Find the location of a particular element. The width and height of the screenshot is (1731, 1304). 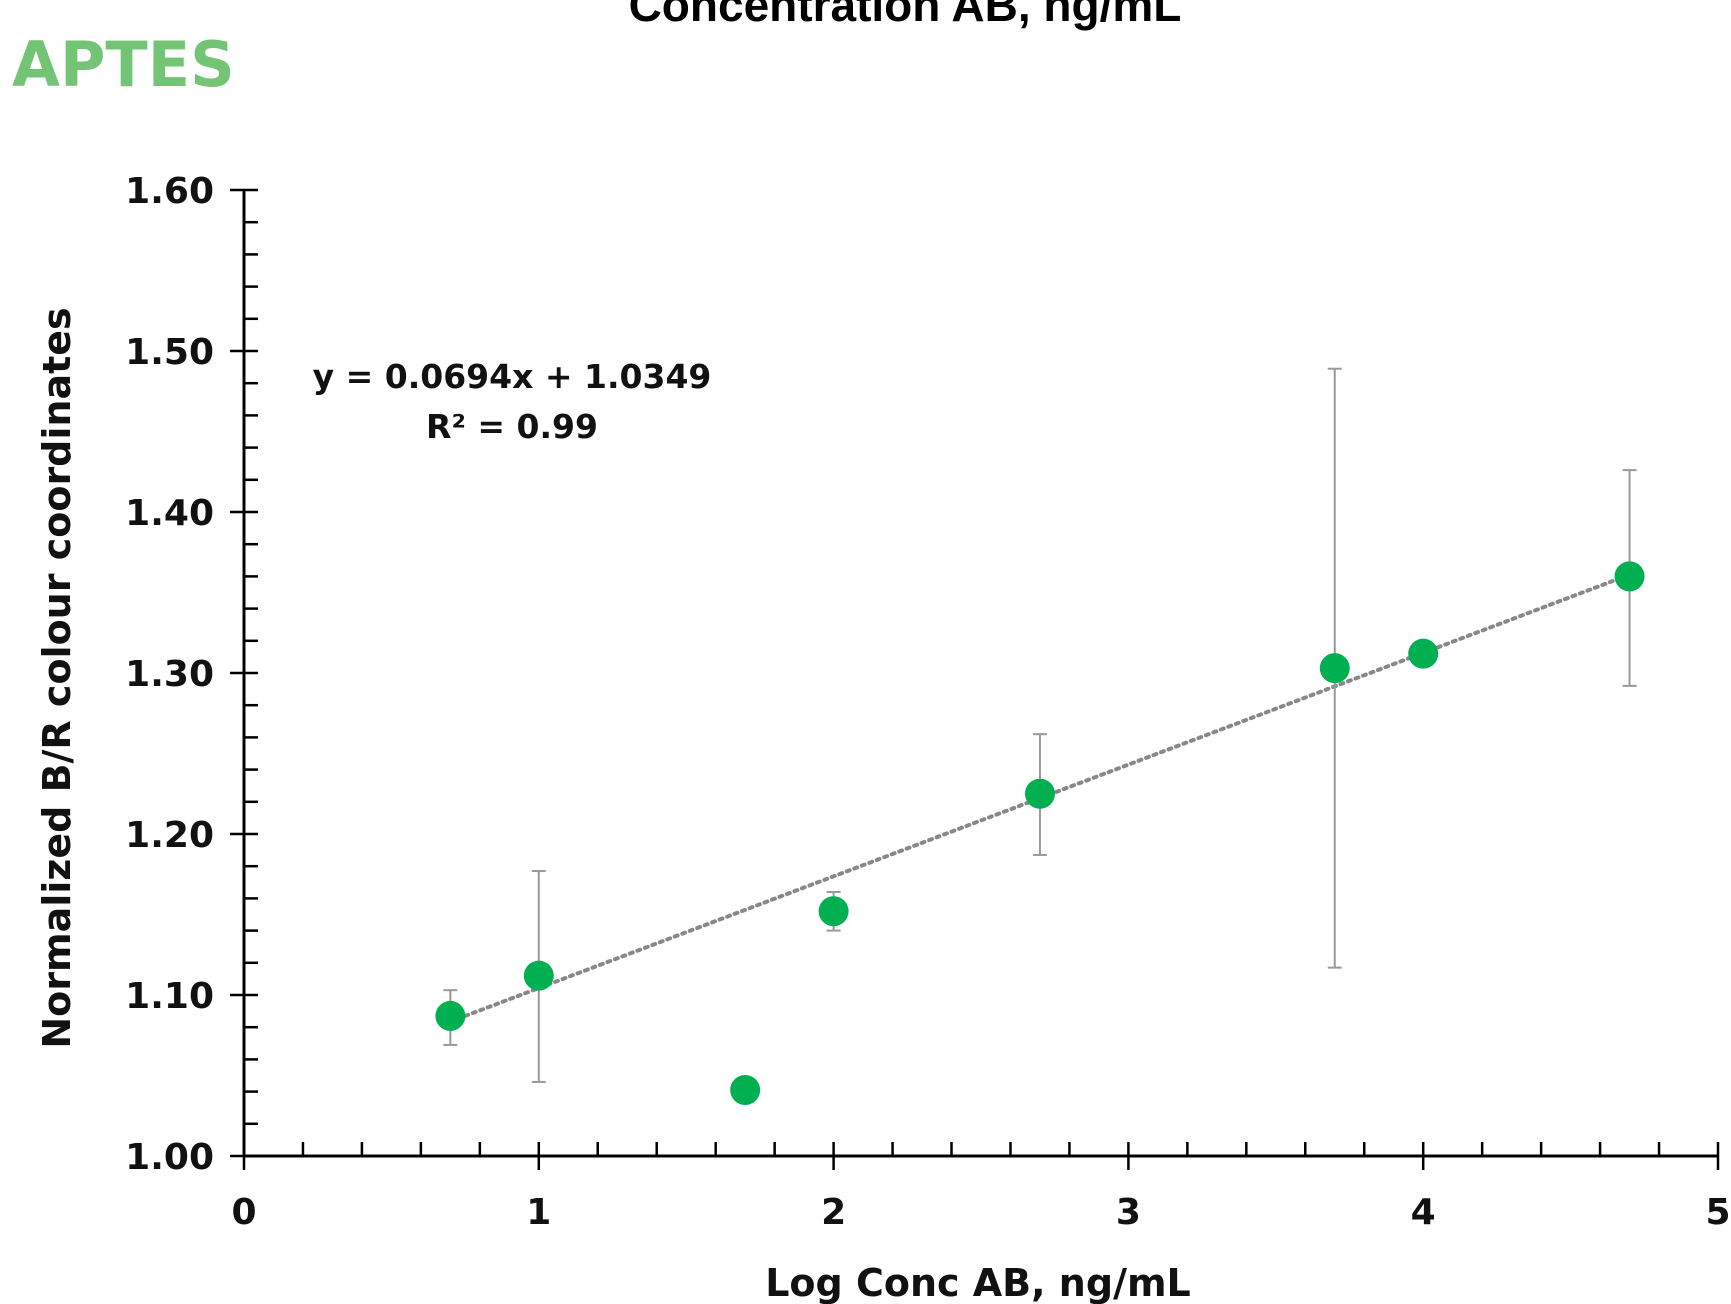

equation-label: y = 0.0694x + 1.0349 is located at coordinates (512, 376).